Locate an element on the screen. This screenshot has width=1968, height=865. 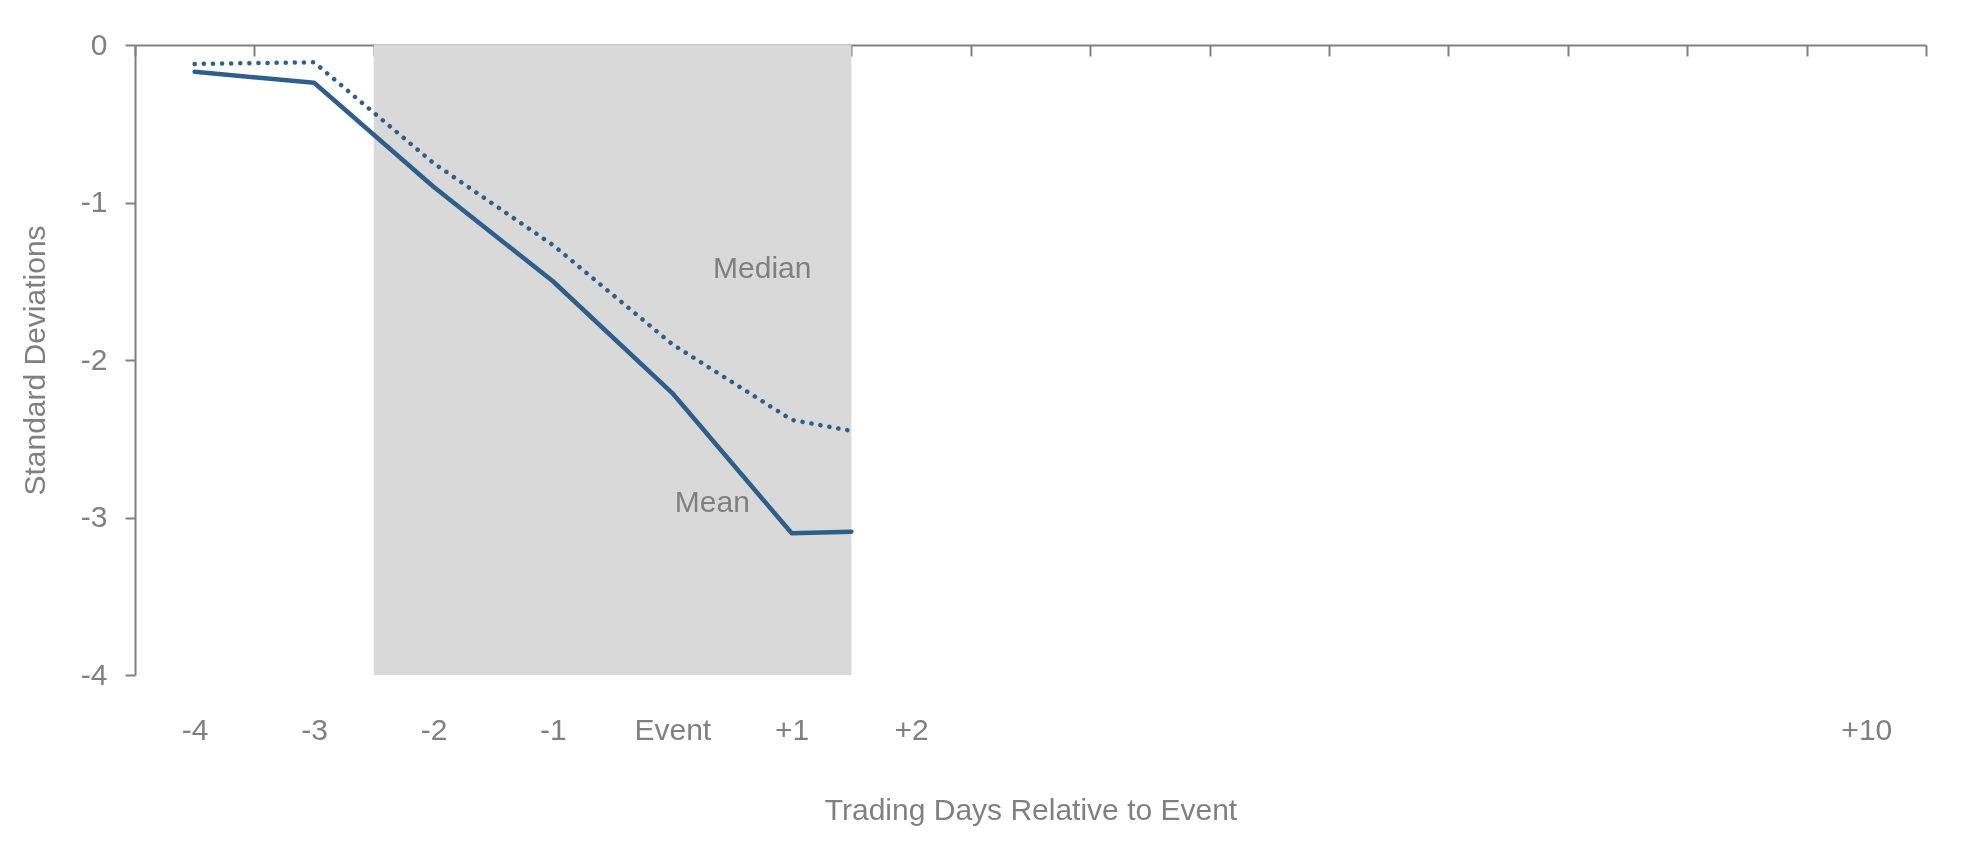
x-tick-label: -4 is located at coordinates (195, 729).